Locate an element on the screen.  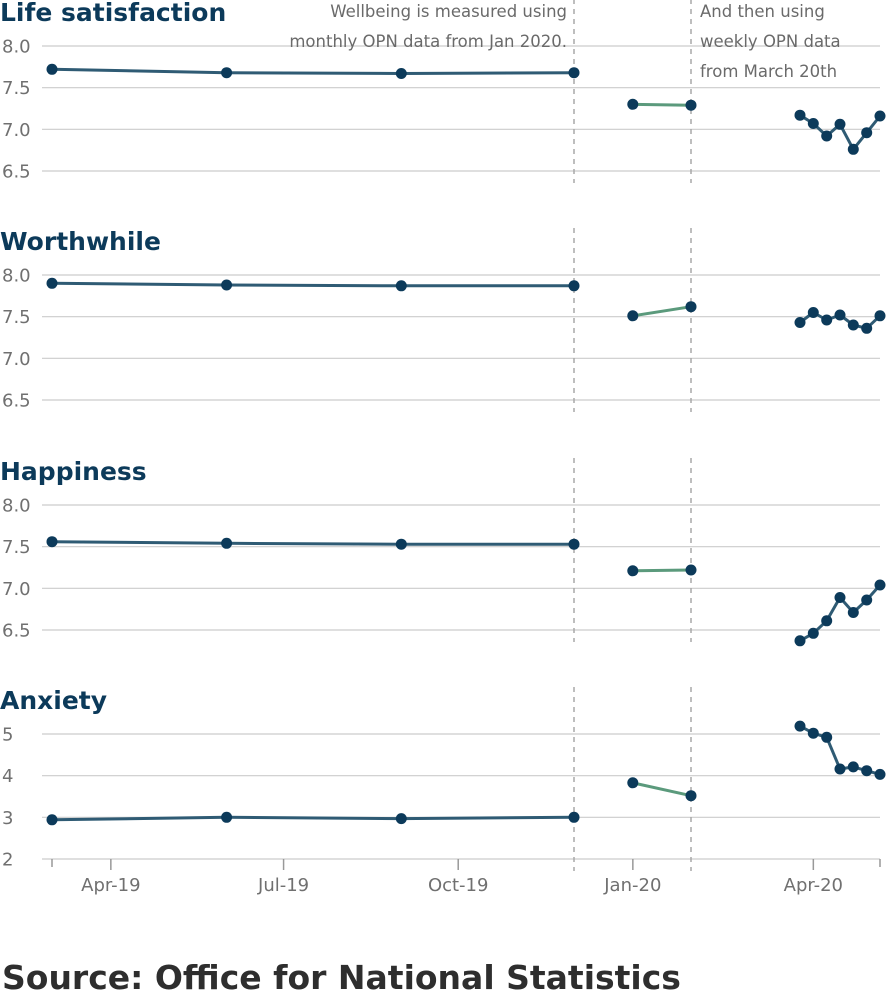
x-tick-label: Jul-19 is located at coordinates (283, 885).